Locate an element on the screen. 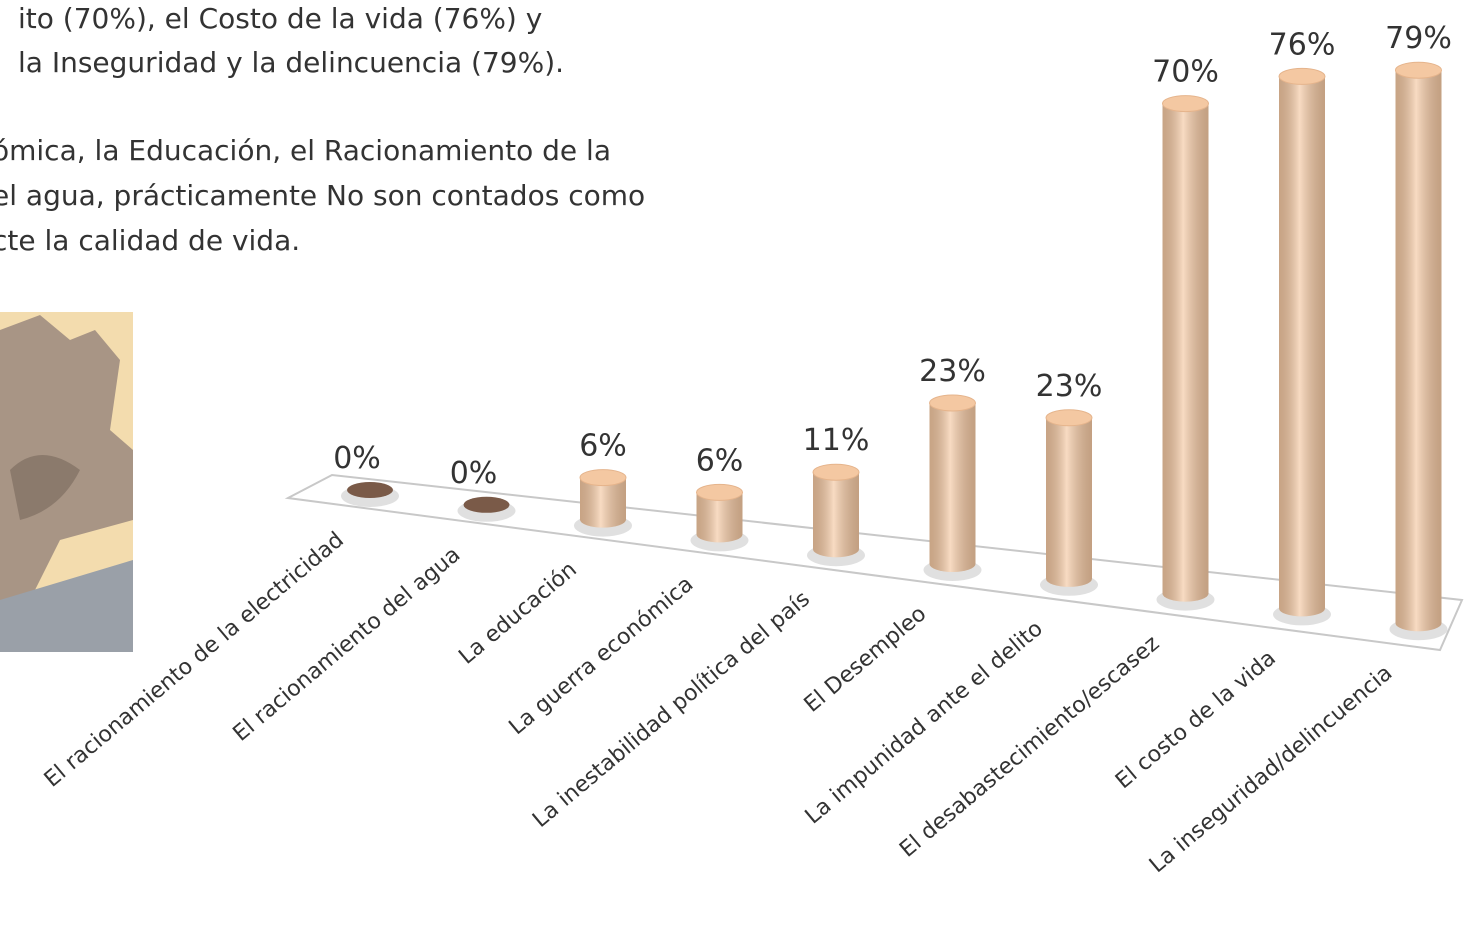 The width and height of the screenshot is (1464, 944). x-tick-label: El desabastecimiento/escasez is located at coordinates (1029, 747).